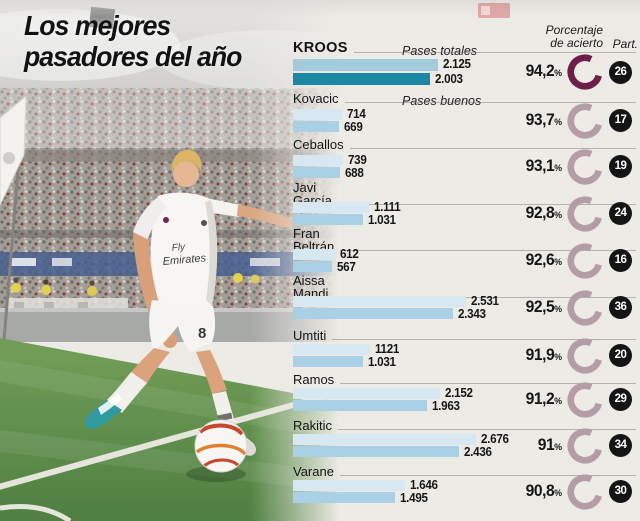  Describe the element at coordinates (494, 10) in the screenshot. I see `broadcast-watermark-icon` at that location.